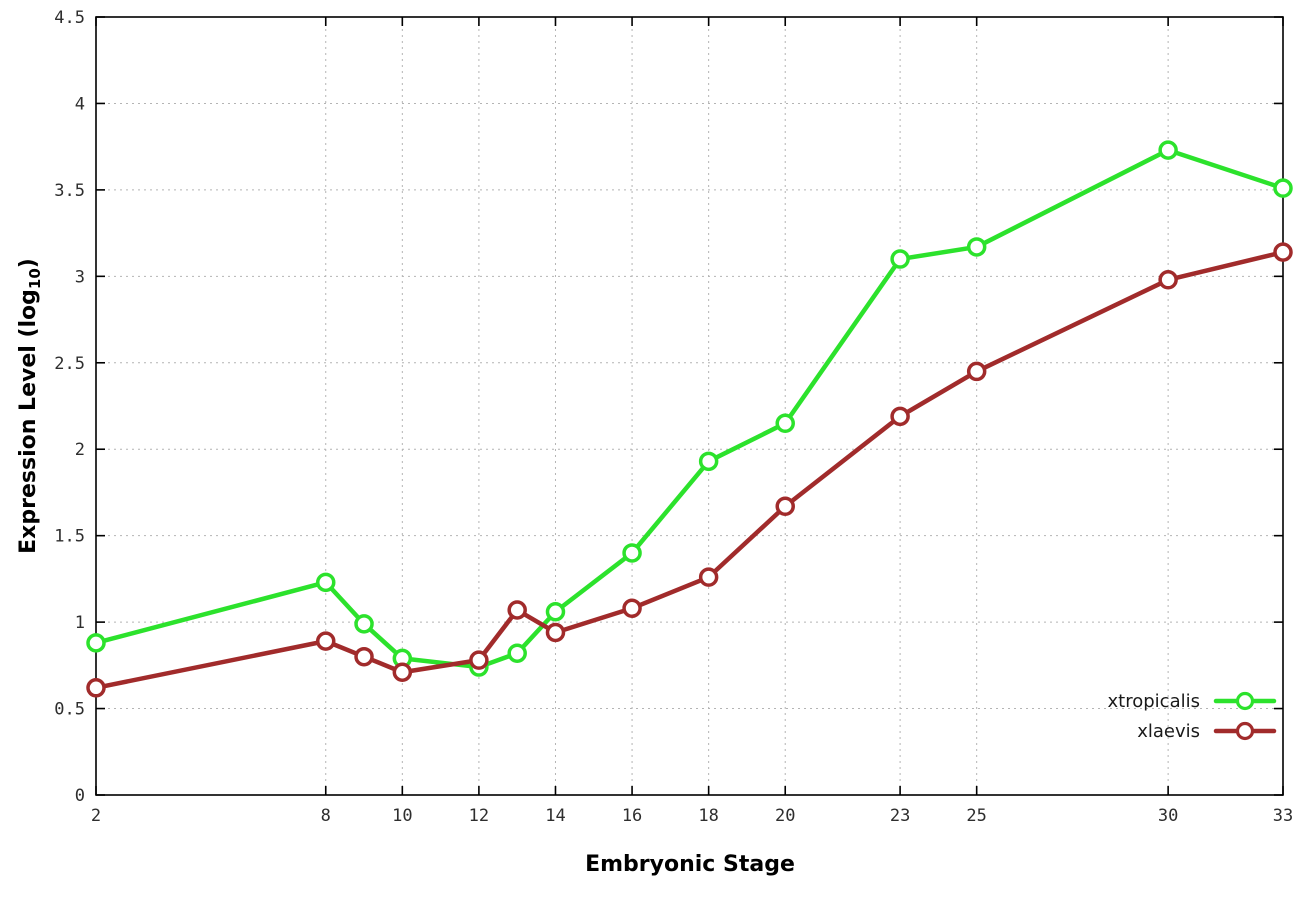 The width and height of the screenshot is (1296, 907). What do you see at coordinates (1168, 731) in the screenshot?
I see `legend-label-xlaevis: xlaevis` at bounding box center [1168, 731].